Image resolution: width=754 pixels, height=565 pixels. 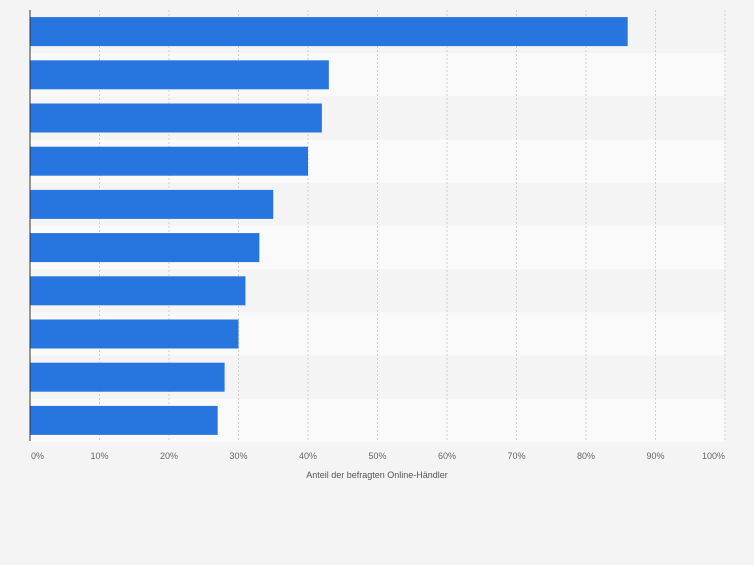 I want to click on x-tick-label: 50%, so click(x=377, y=456).